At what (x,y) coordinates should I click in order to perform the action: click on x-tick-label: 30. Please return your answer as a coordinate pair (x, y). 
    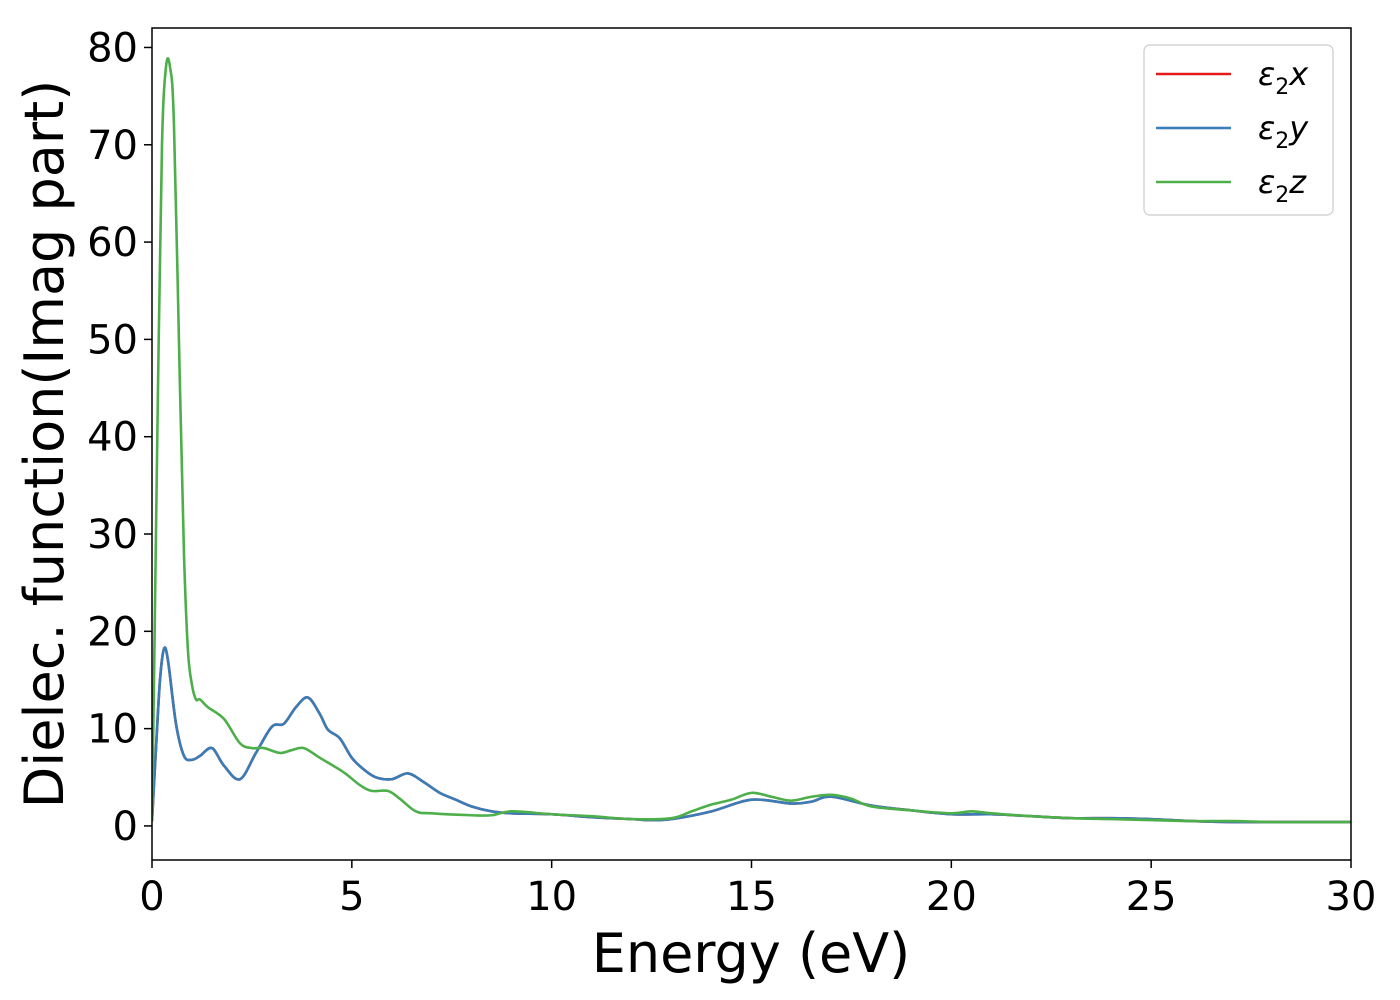
    Looking at the image, I should click on (1351, 897).